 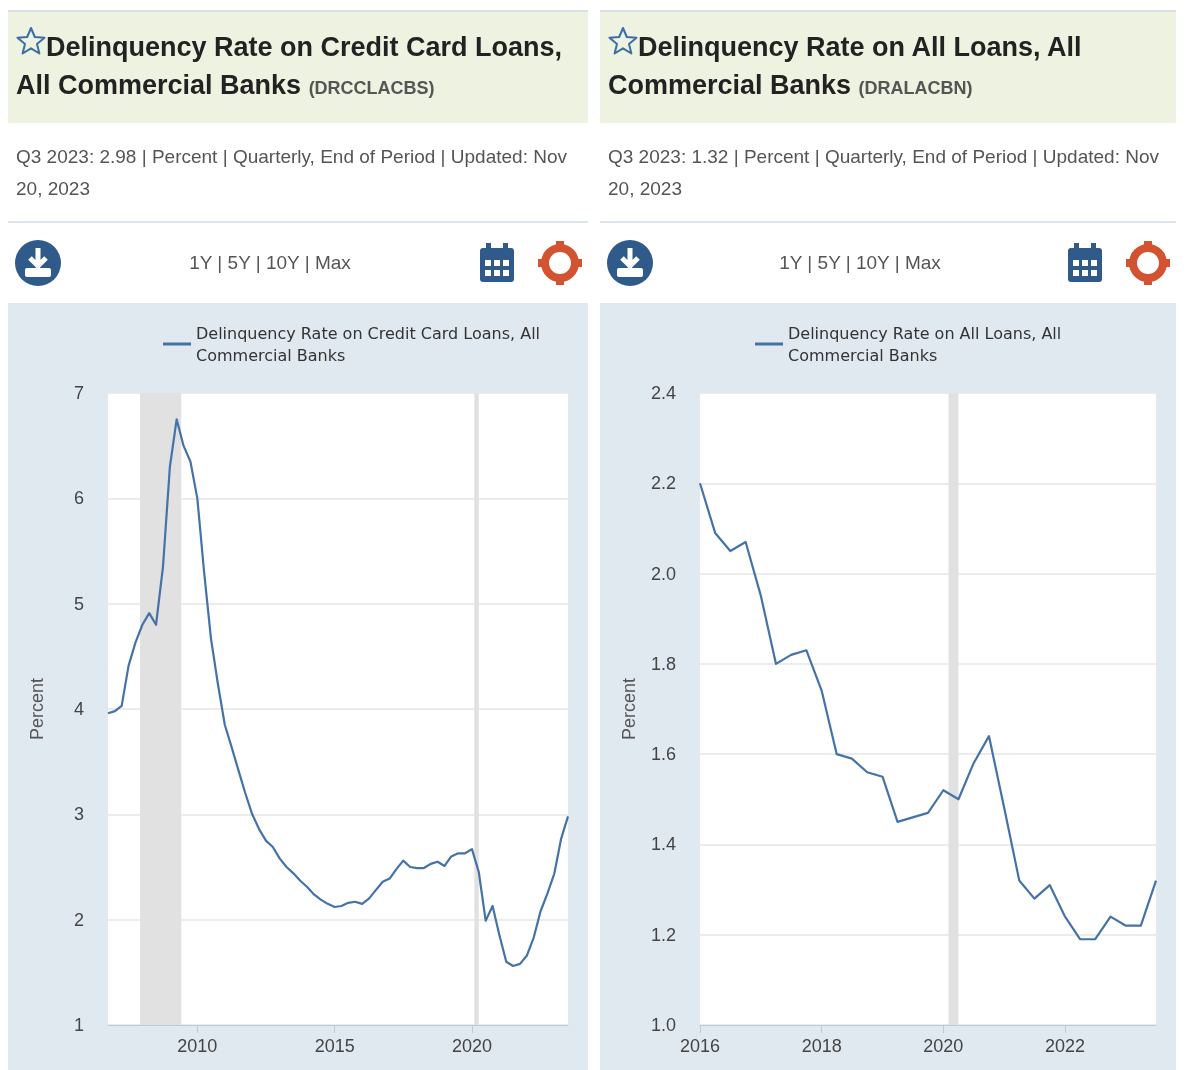 I want to click on y-tick-label: 1.6, so click(x=663, y=754).